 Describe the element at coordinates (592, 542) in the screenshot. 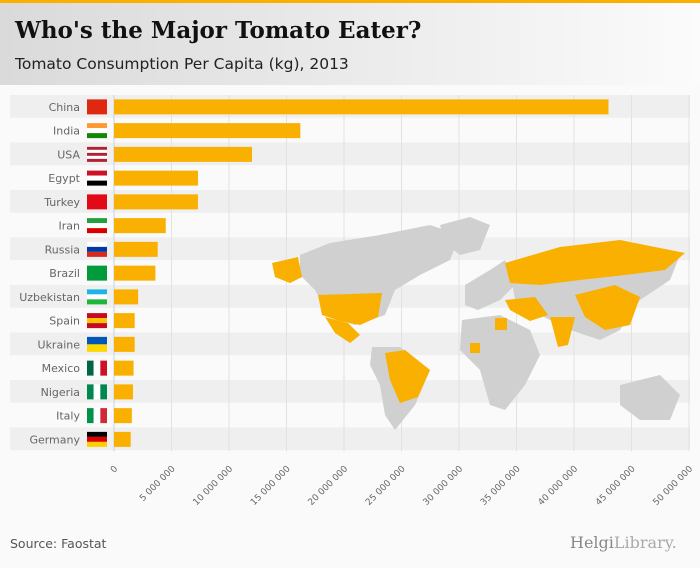

I see `logo-main: Helgi` at that location.